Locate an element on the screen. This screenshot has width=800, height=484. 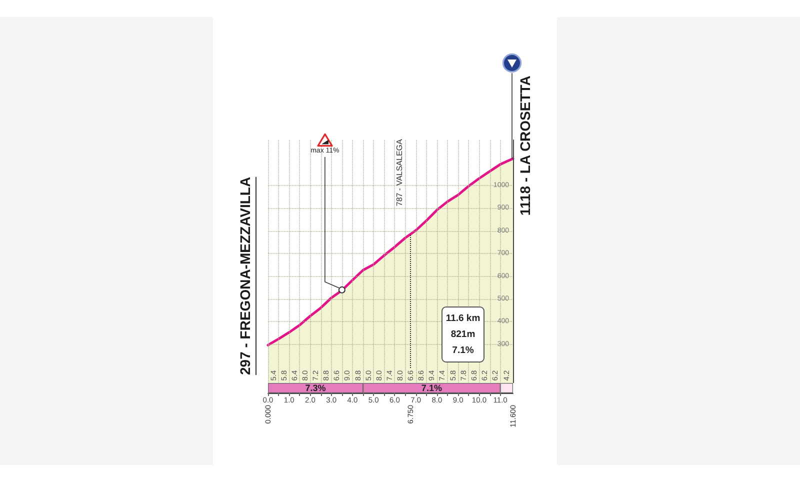
annotation: 7.3% is located at coordinates (315, 388).